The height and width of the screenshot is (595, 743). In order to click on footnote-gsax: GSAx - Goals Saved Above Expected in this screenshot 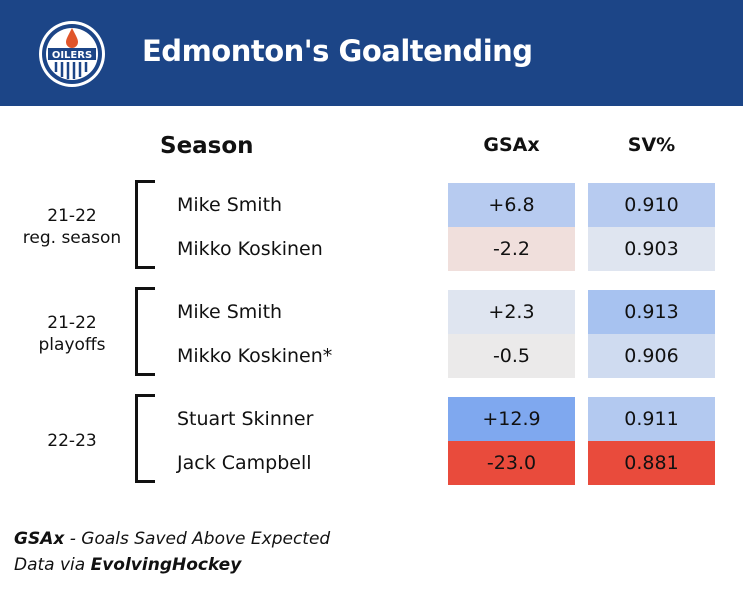, I will do `click(172, 539)`.